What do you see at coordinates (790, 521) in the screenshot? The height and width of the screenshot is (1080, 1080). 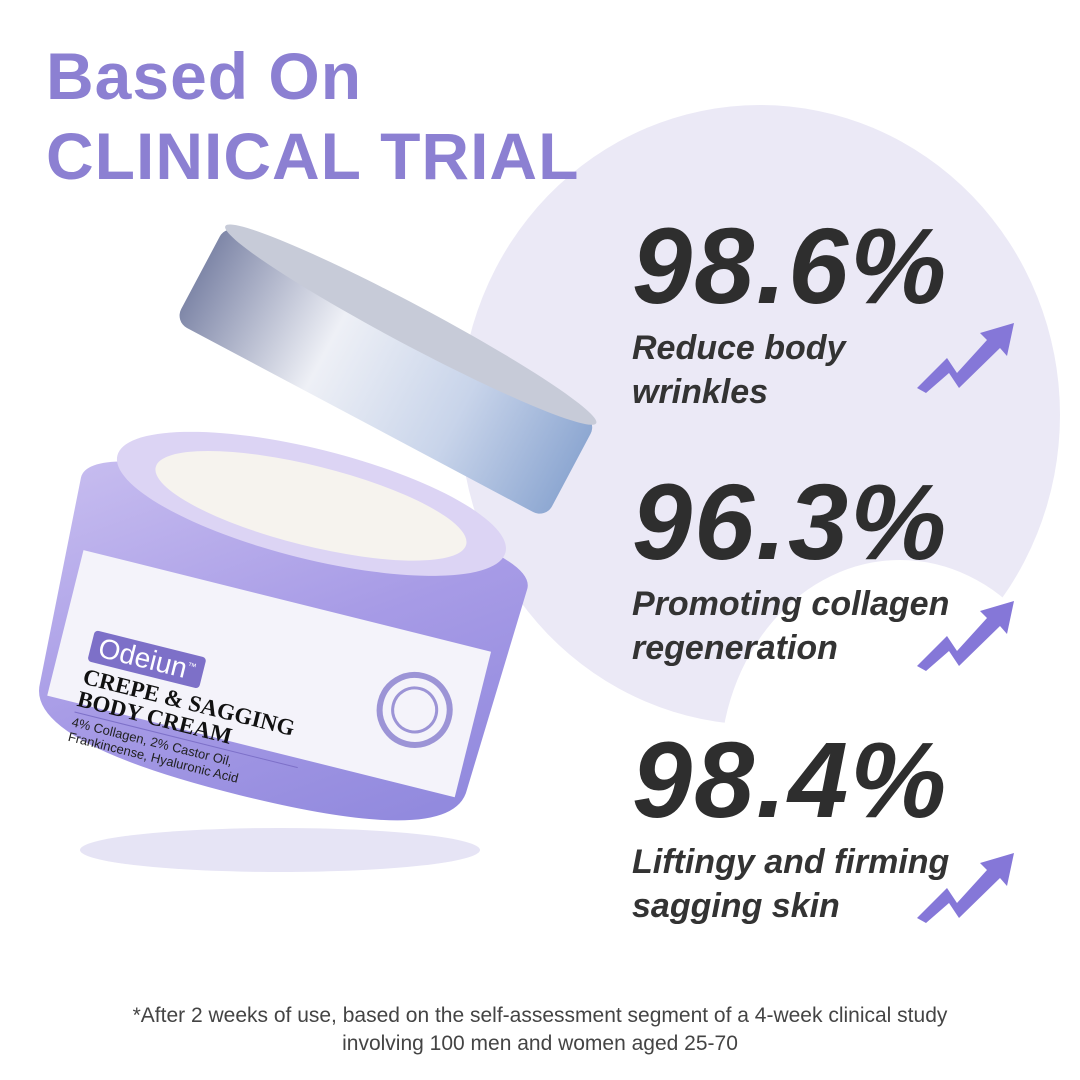 I see `stat-value: 96.3%` at bounding box center [790, 521].